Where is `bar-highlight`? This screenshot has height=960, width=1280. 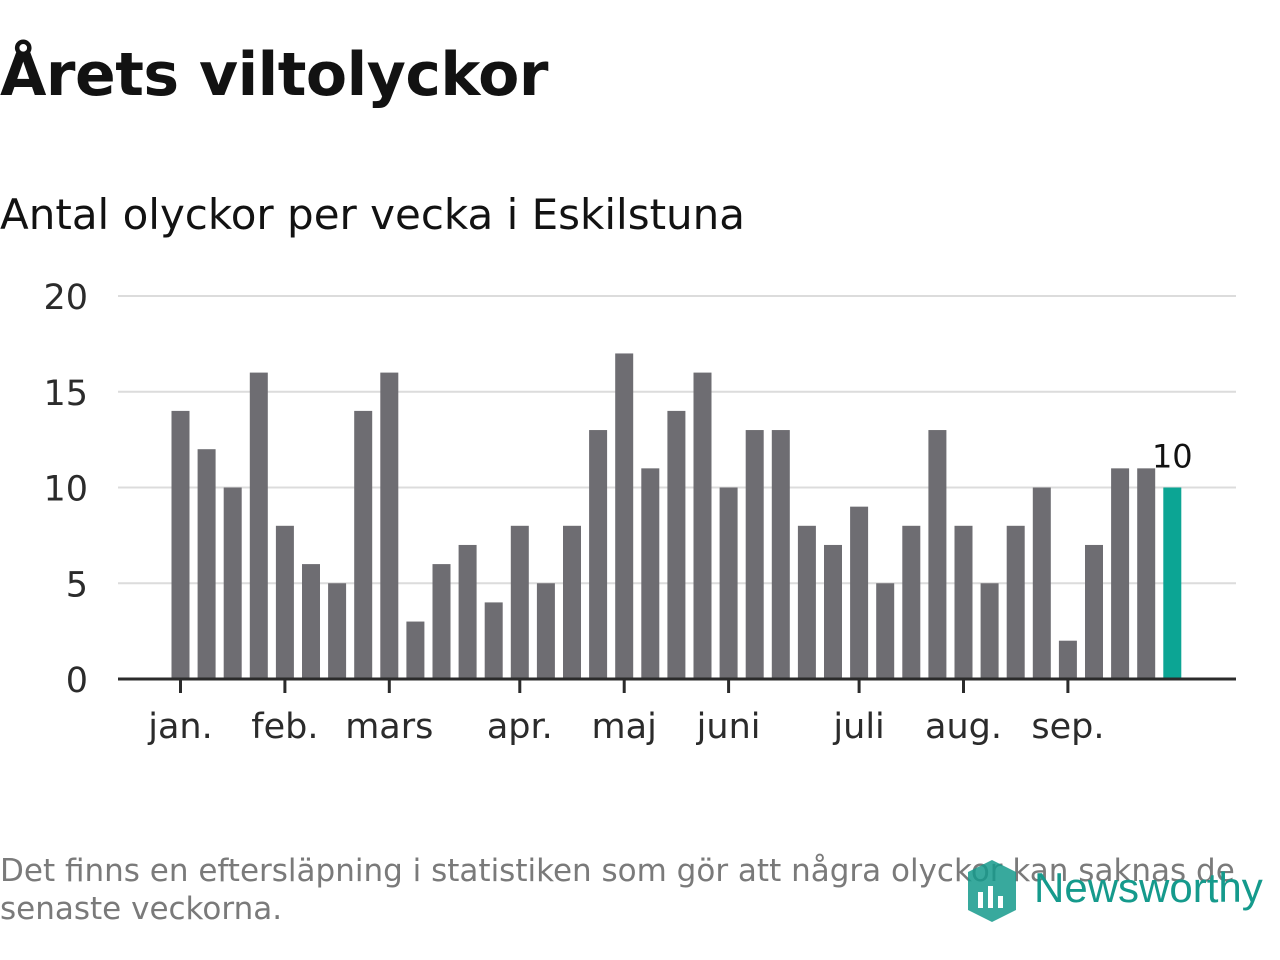
bar-highlight is located at coordinates (1172, 583).